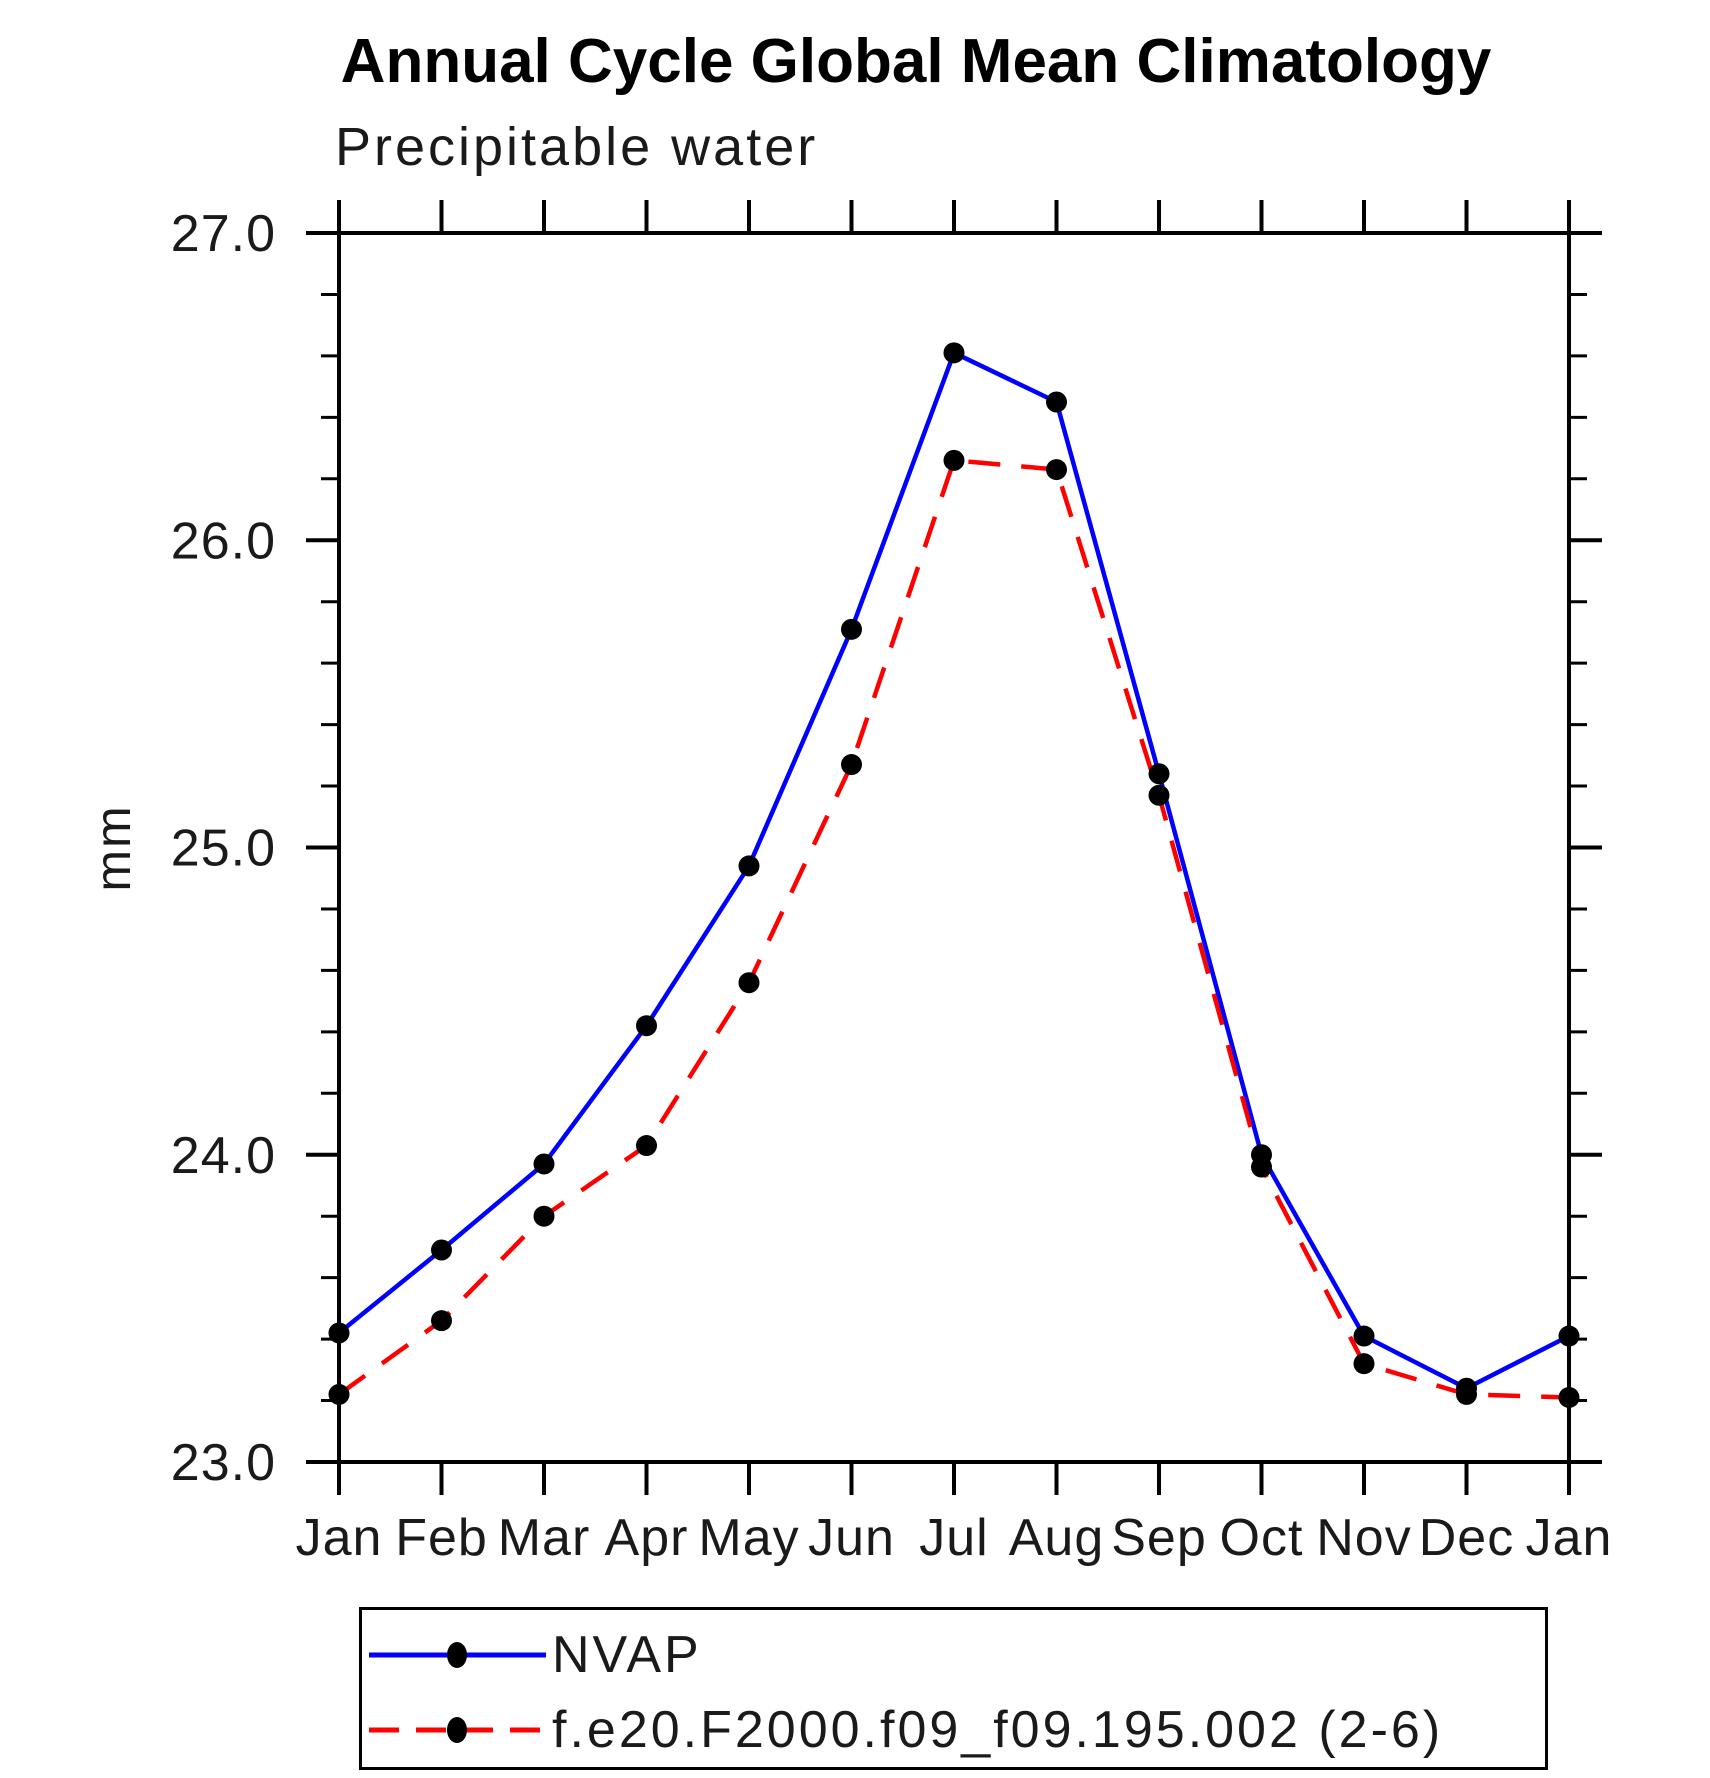  Describe the element at coordinates (1466, 1538) in the screenshot. I see `x-tick-label: Dec` at that location.